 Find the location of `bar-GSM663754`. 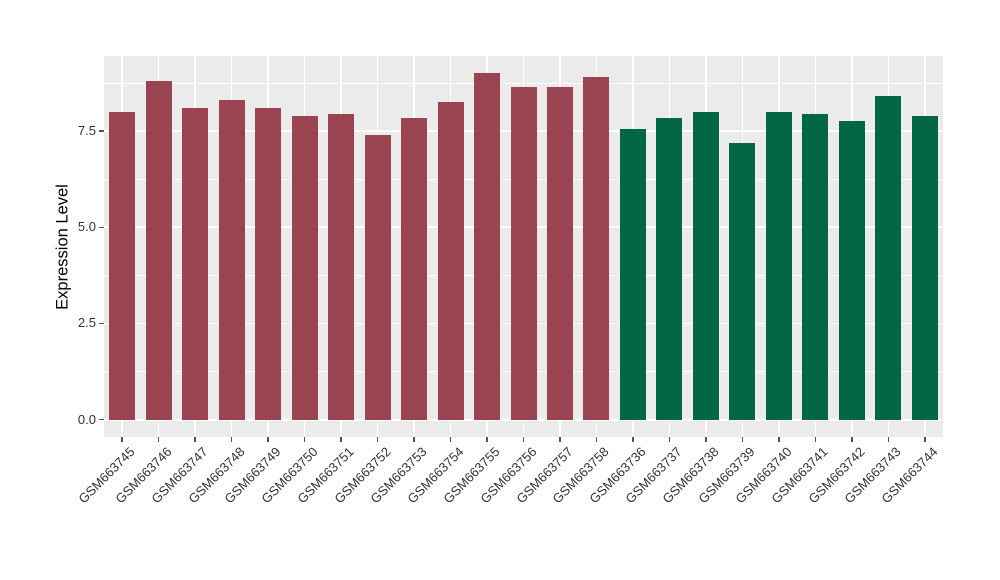

bar-GSM663754 is located at coordinates (450, 261).